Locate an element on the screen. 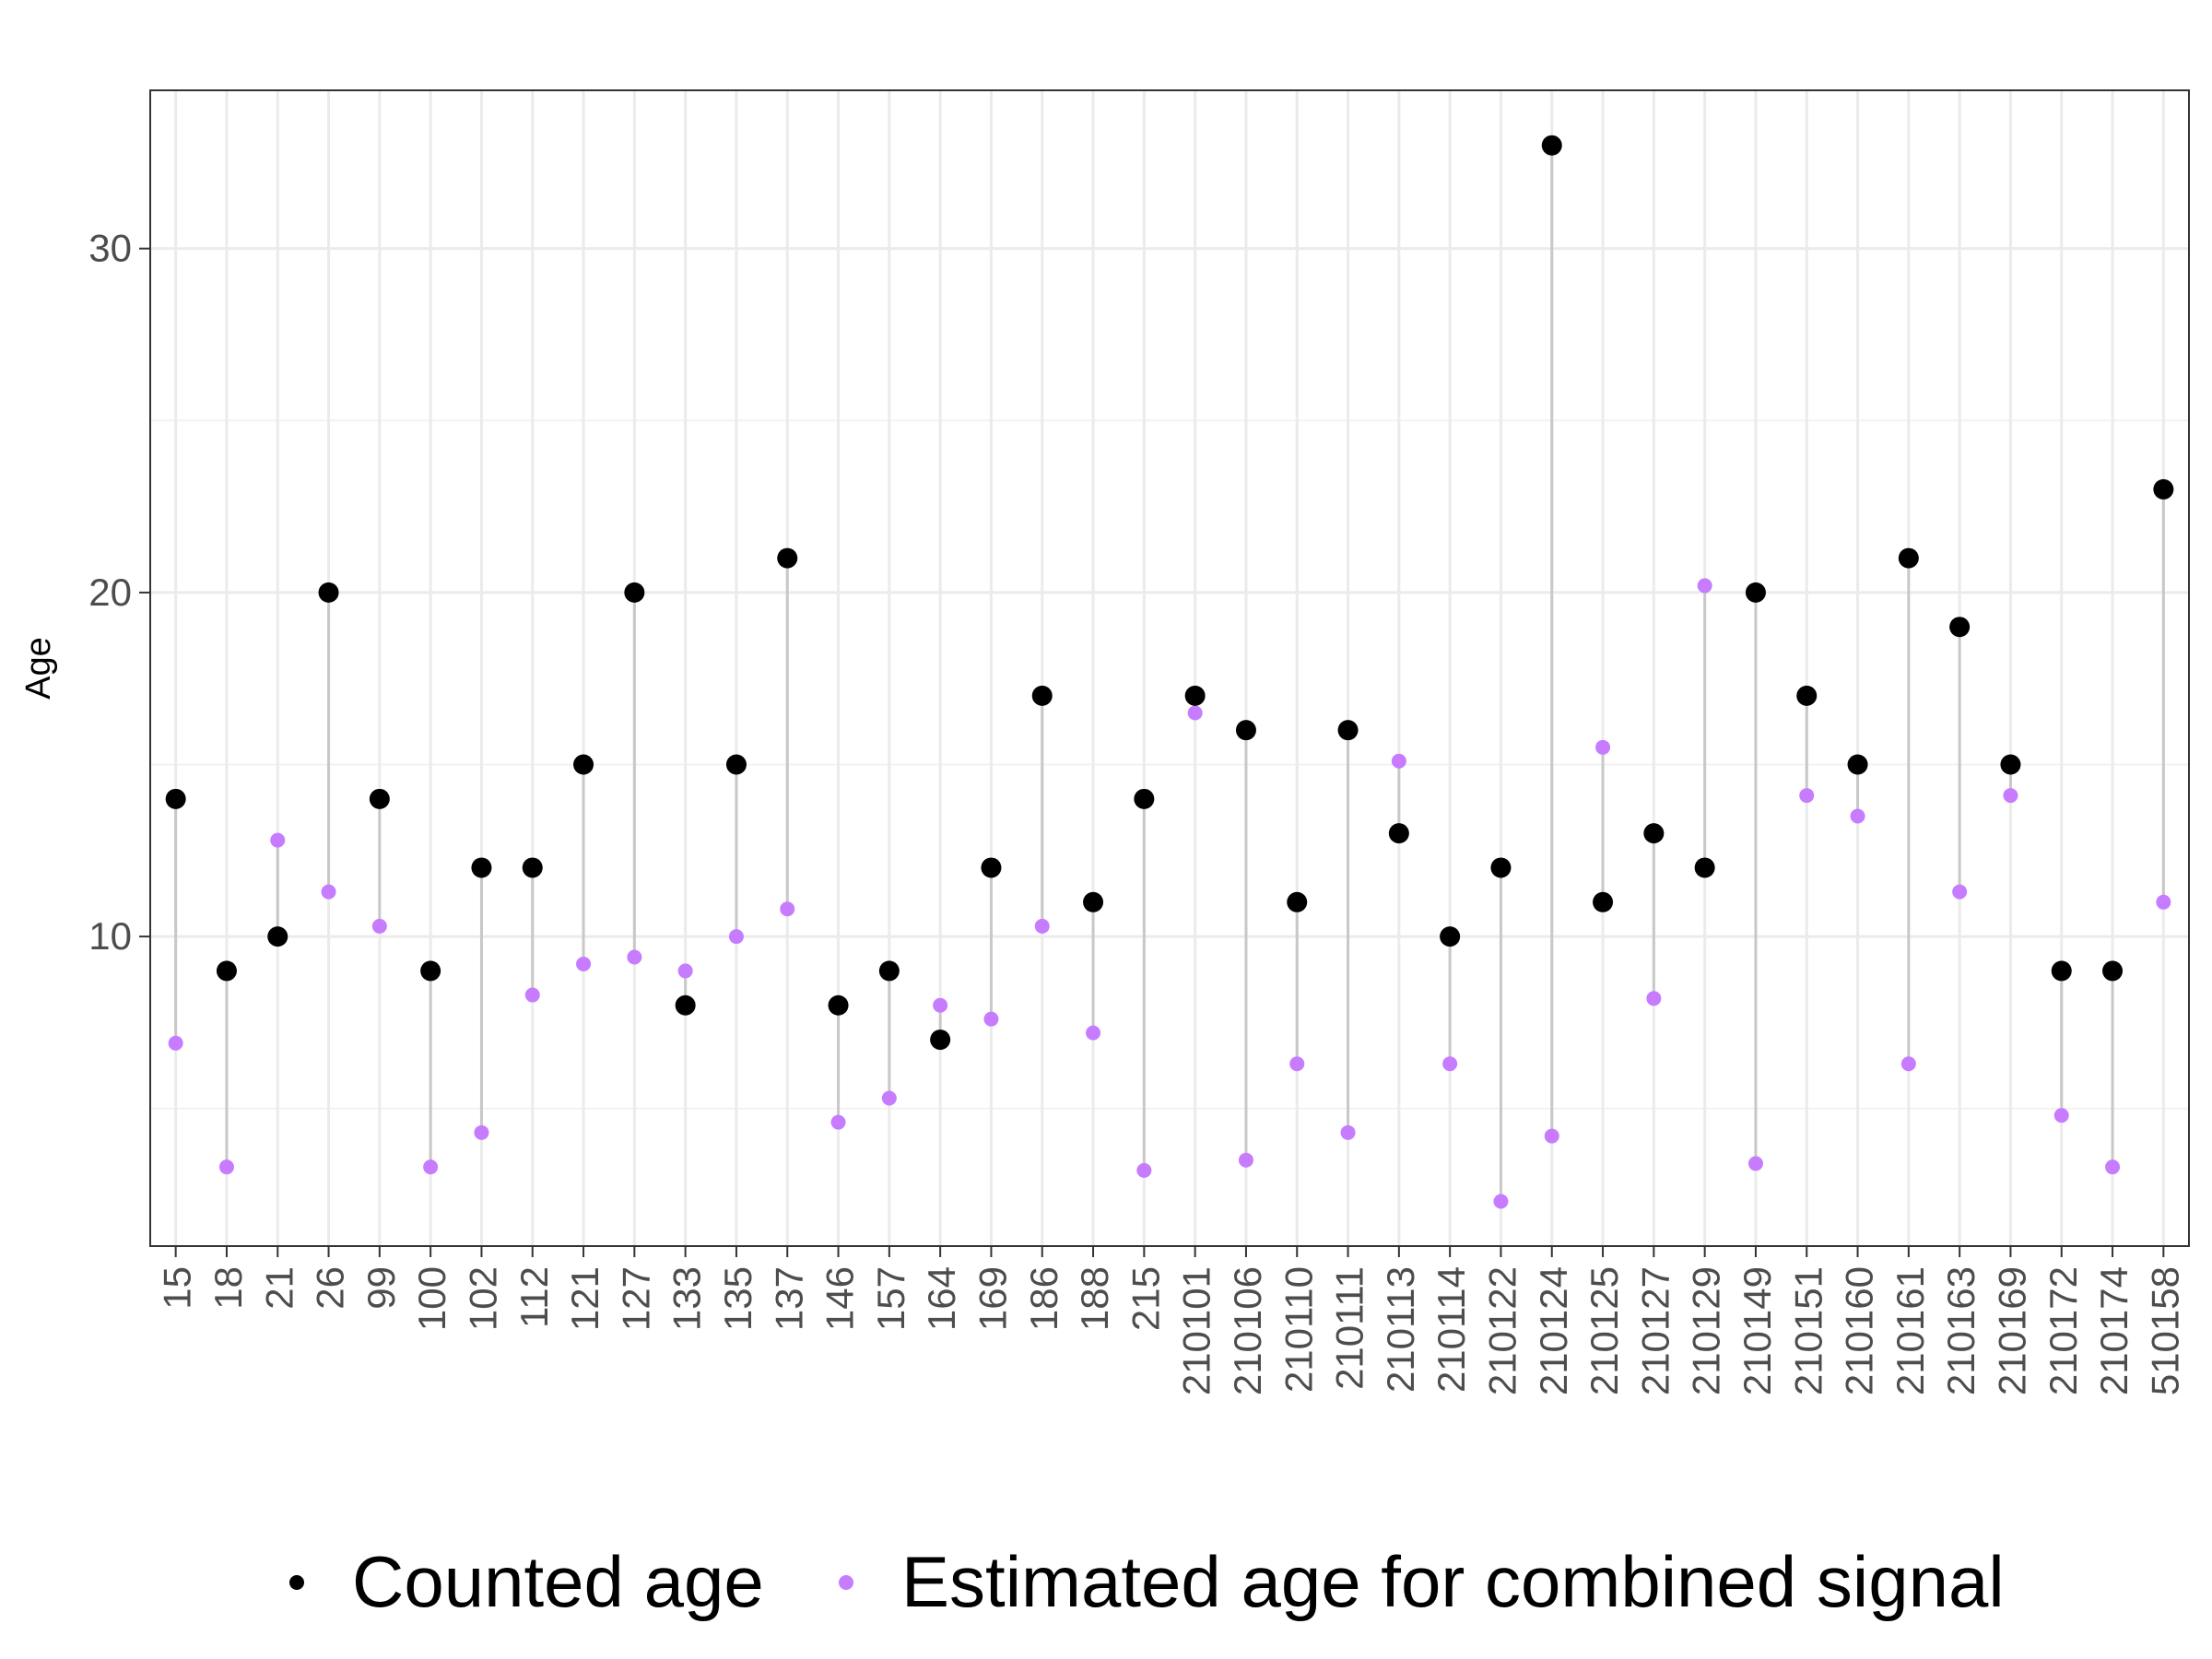 This screenshot has height=1659, width=2212. y-tick-label: 20 is located at coordinates (110, 592).